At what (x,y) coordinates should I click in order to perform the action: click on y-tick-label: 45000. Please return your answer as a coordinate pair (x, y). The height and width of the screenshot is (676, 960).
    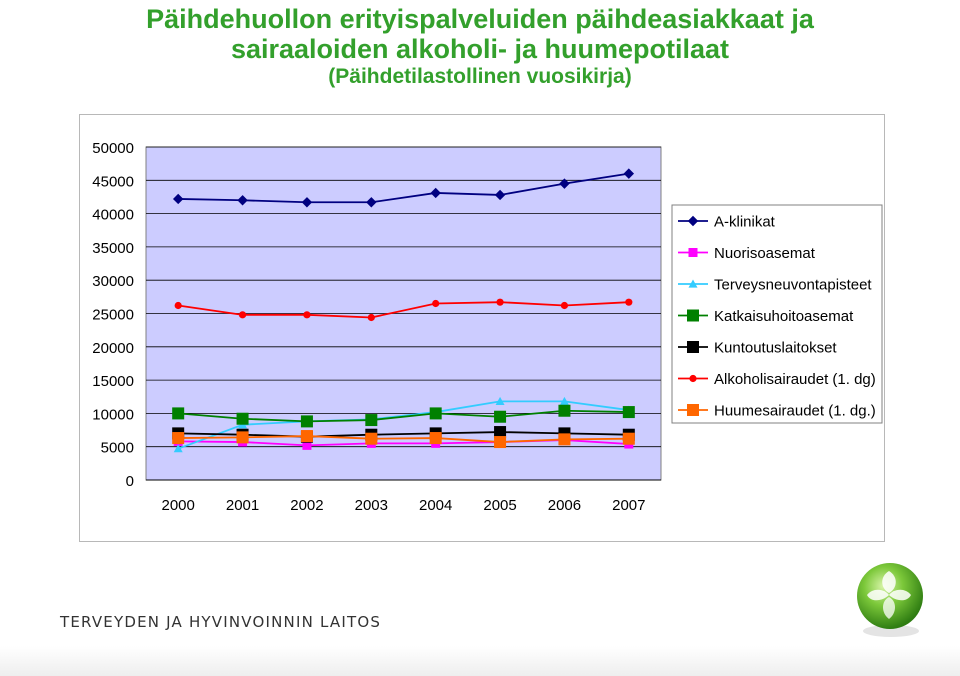
    Looking at the image, I should click on (113, 181).